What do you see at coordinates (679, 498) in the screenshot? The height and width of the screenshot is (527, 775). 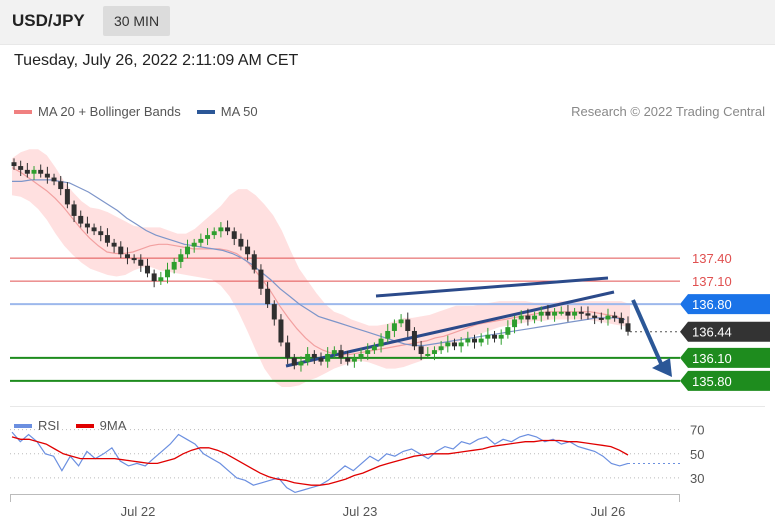 I see `x-axis-right-tick` at bounding box center [679, 498].